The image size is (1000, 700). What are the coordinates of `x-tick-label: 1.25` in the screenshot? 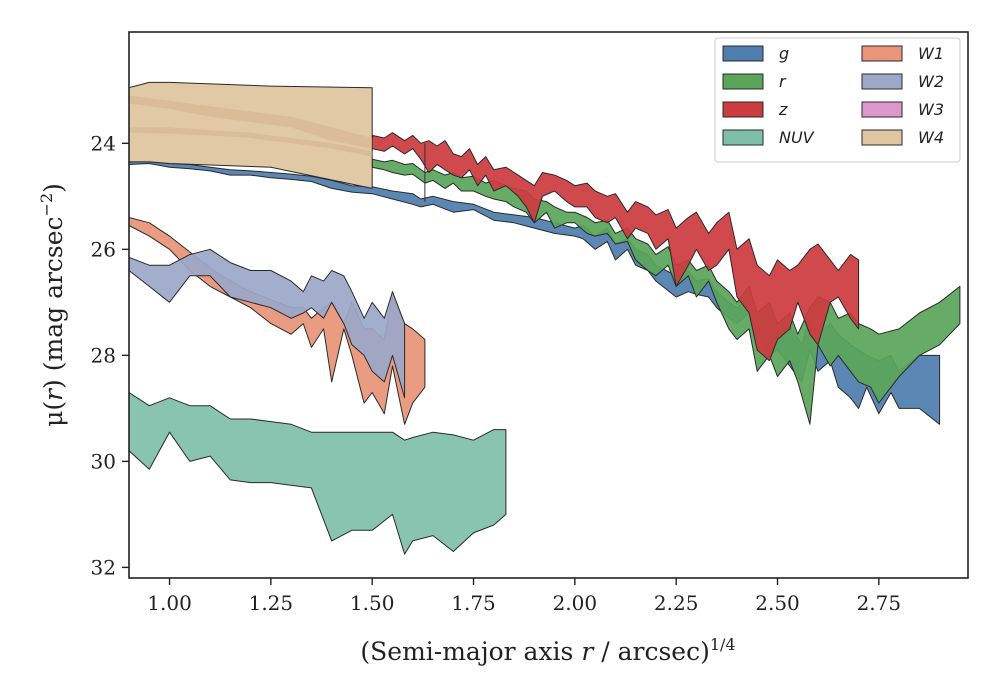 It's located at (271, 603).